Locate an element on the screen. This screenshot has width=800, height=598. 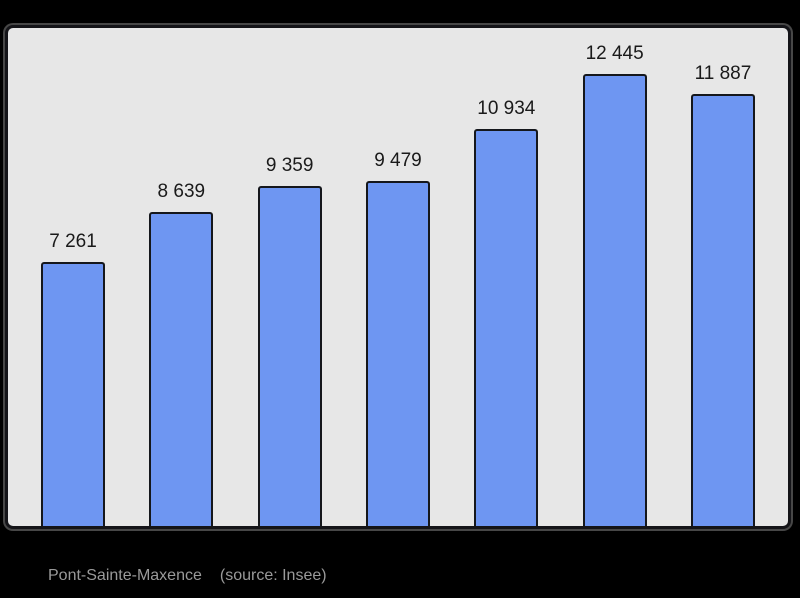
bar-group: 10 934 is located at coordinates (506, 312).